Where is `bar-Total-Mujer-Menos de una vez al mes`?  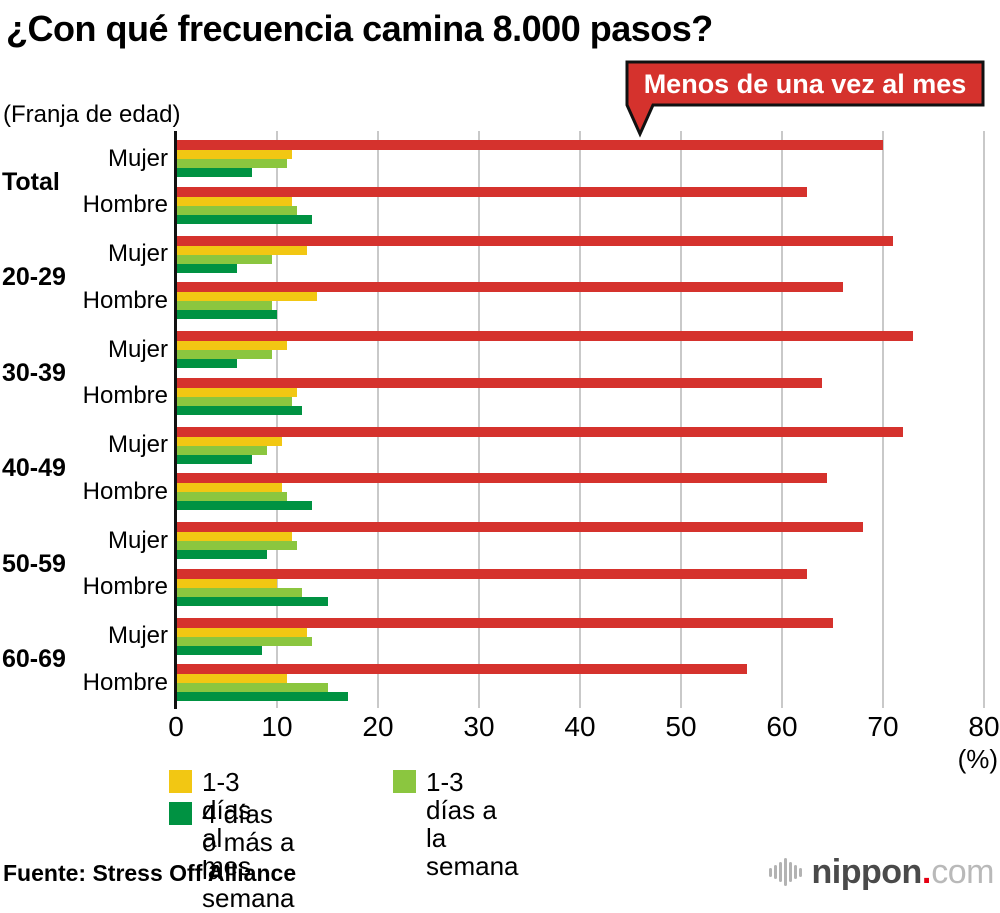 bar-Total-Mujer-Menos de una vez al mes is located at coordinates (529, 145).